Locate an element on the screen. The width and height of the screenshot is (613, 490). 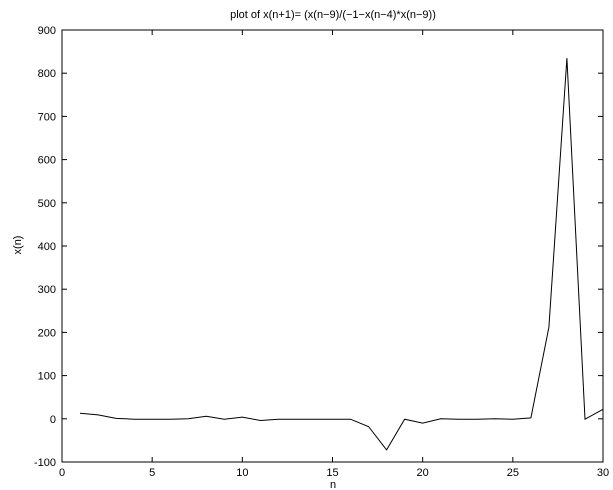
x-axis-title: n is located at coordinates (333, 484).